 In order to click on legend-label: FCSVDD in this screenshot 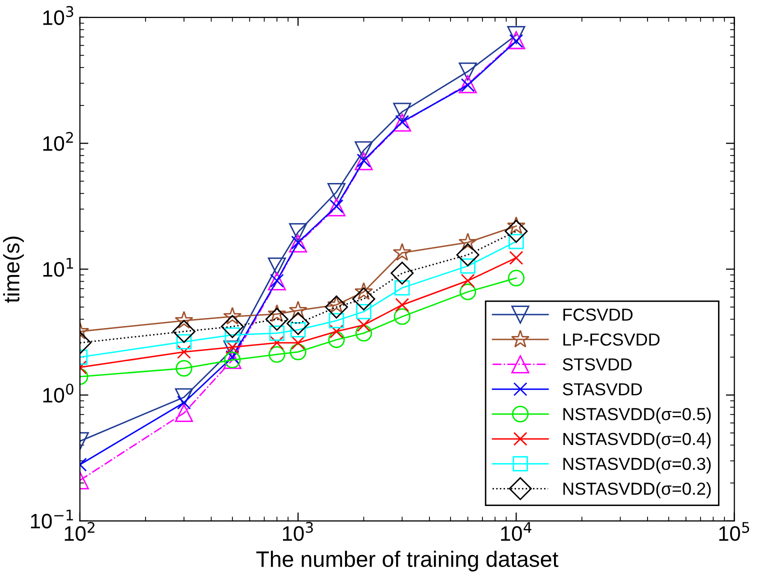, I will do `click(598, 314)`.